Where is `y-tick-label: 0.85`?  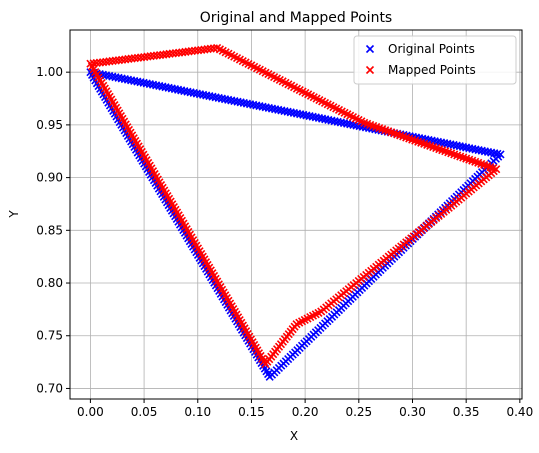
y-tick-label: 0.85 is located at coordinates (49, 230).